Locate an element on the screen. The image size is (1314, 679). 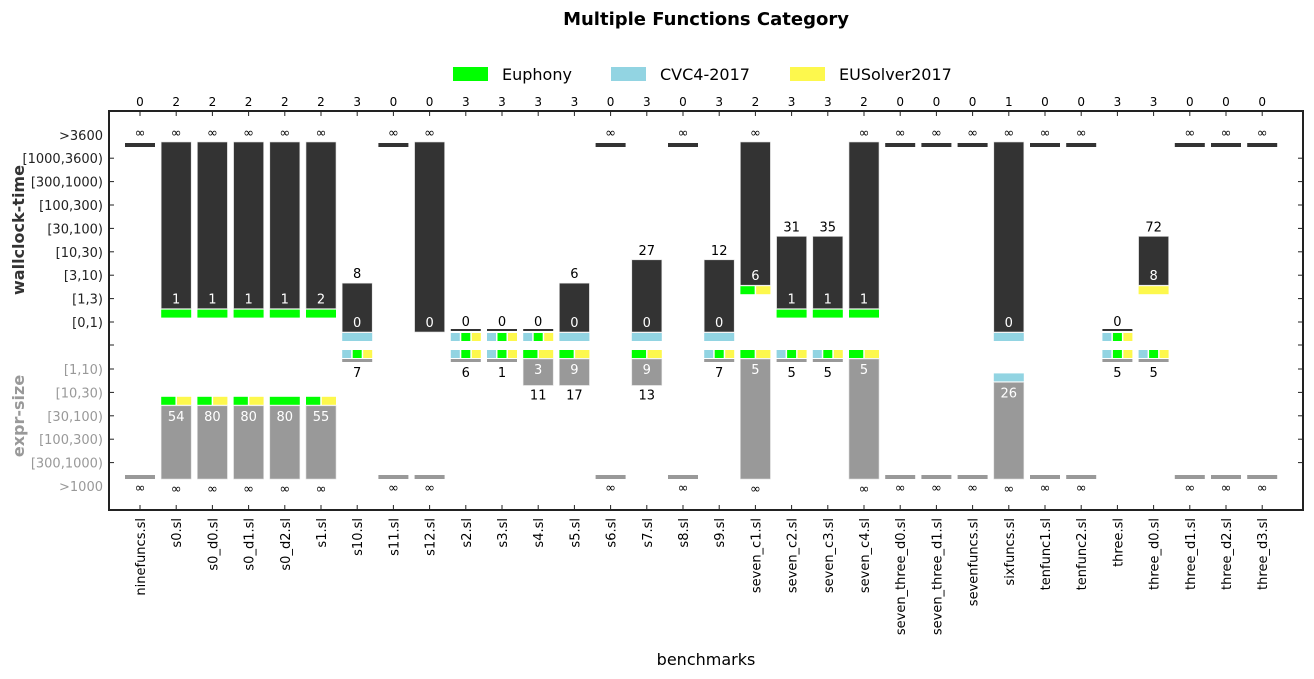
benchmark-group: 2 seven_c1.sl ∞ 6 5 ∞ is located at coordinates (755, 344).